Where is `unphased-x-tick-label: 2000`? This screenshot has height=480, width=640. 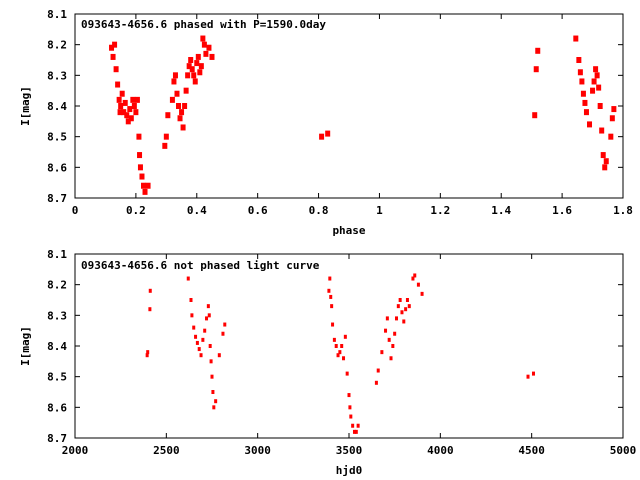
unphased-x-tick-label: 2000 is located at coordinates (75, 450).